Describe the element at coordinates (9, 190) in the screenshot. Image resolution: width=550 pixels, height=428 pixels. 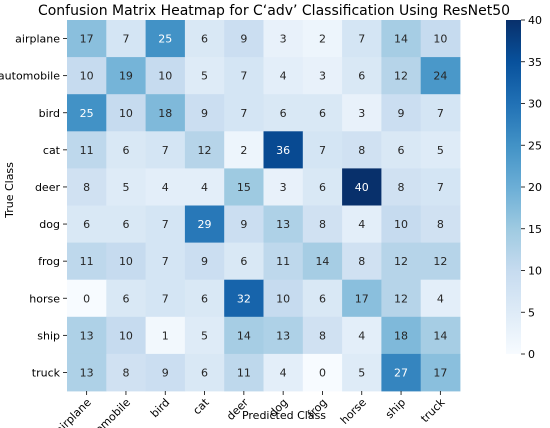
I see `y-axis-label: True Class` at that location.